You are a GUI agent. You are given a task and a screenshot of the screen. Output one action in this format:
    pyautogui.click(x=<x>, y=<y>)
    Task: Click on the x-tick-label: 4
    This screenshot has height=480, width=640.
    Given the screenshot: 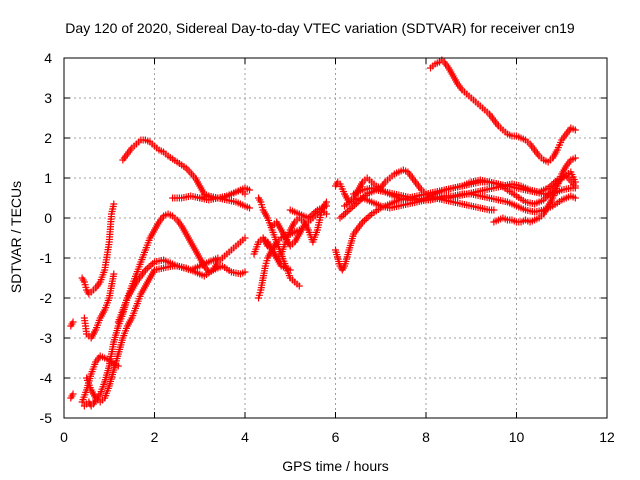 What is the action you would take?
    pyautogui.click(x=245, y=437)
    